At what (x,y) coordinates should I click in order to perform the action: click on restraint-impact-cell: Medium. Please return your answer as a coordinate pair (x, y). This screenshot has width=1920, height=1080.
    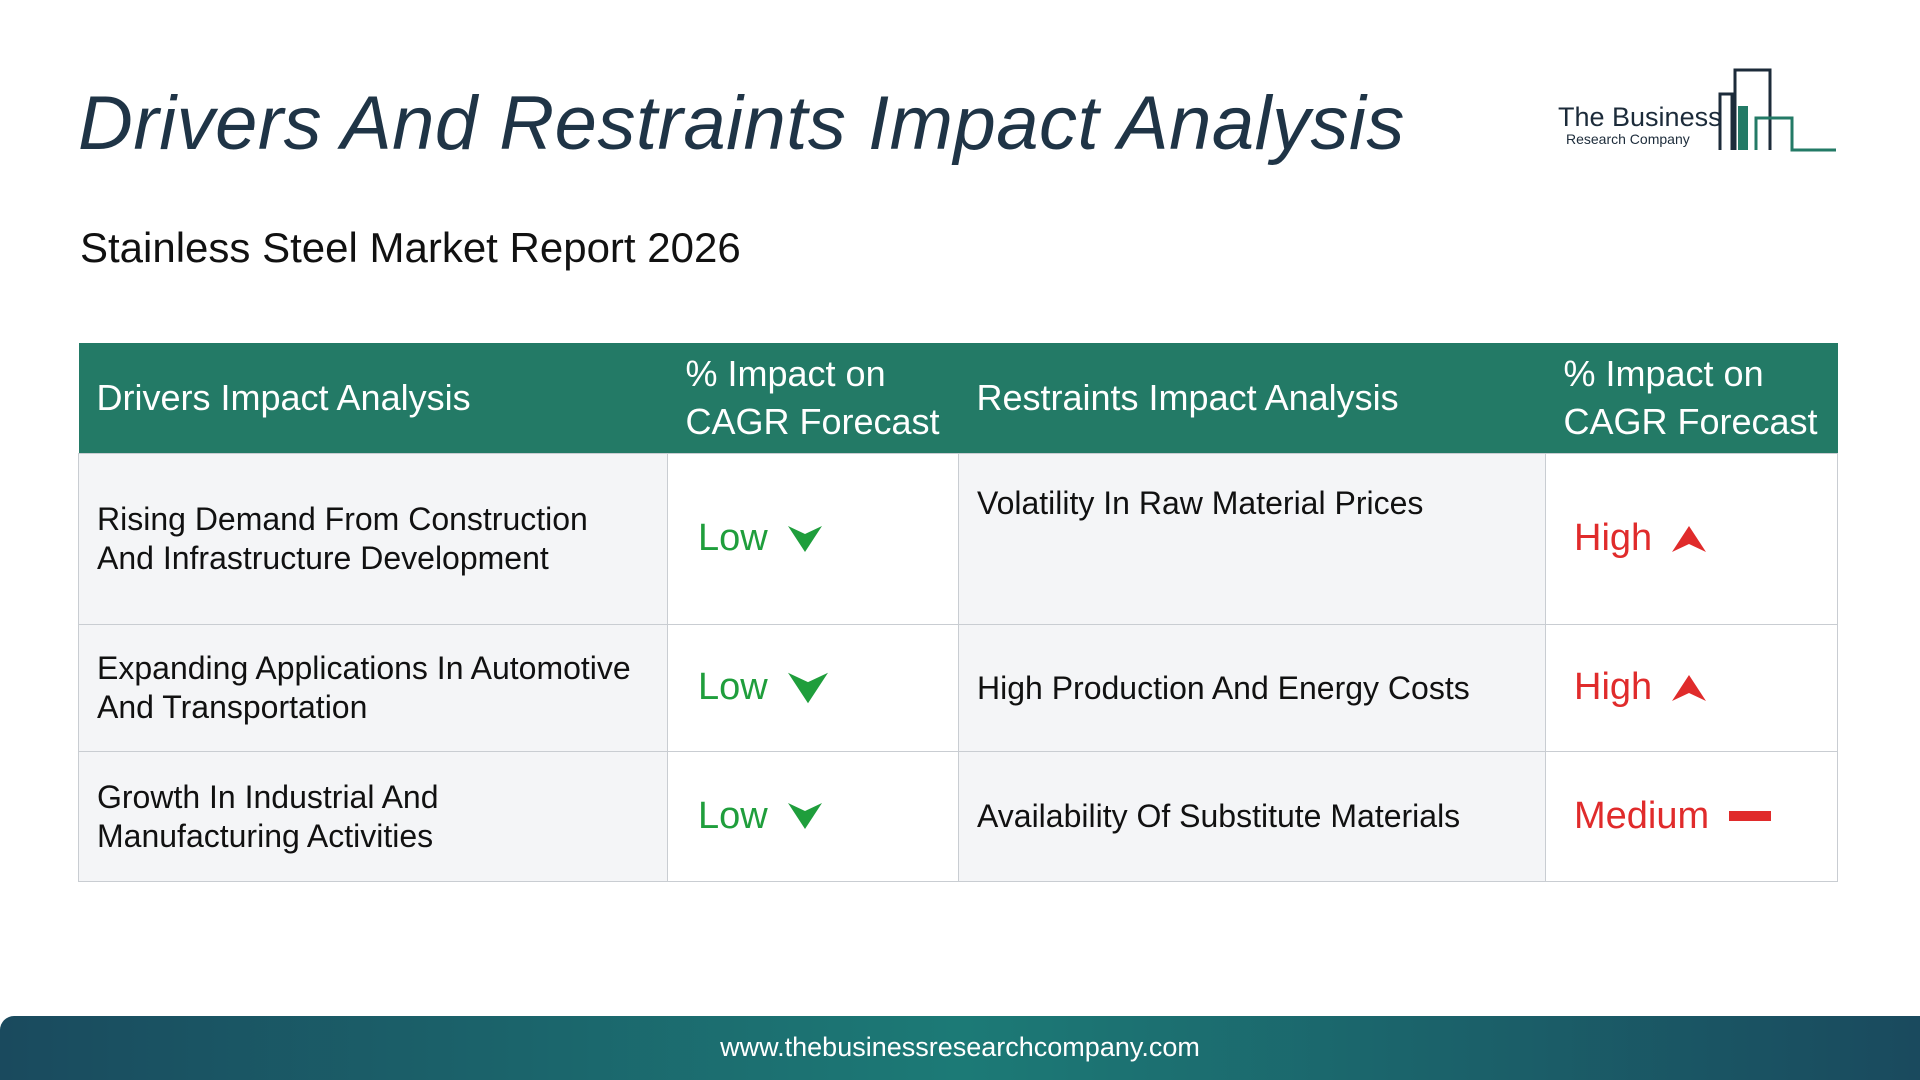
    Looking at the image, I should click on (1691, 816).